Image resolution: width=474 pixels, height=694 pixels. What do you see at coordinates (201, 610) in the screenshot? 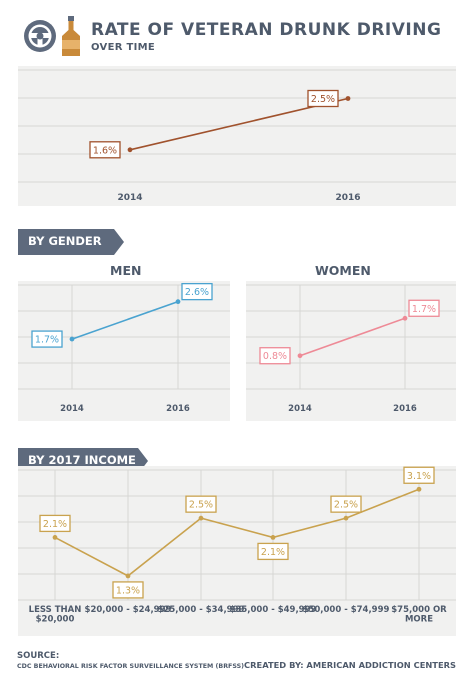
I see `x-tick-label: $25,000 - $34,999` at bounding box center [201, 610].